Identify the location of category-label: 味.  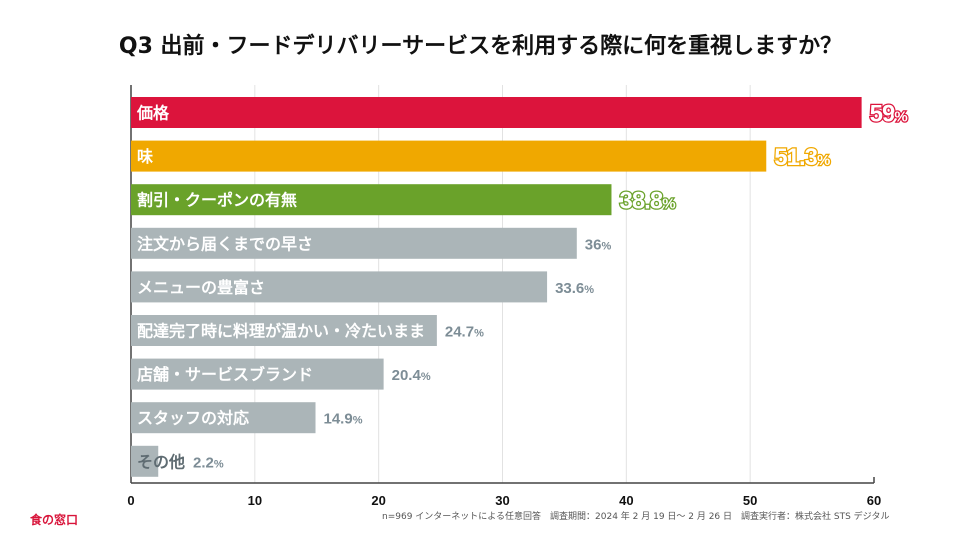
(145, 156).